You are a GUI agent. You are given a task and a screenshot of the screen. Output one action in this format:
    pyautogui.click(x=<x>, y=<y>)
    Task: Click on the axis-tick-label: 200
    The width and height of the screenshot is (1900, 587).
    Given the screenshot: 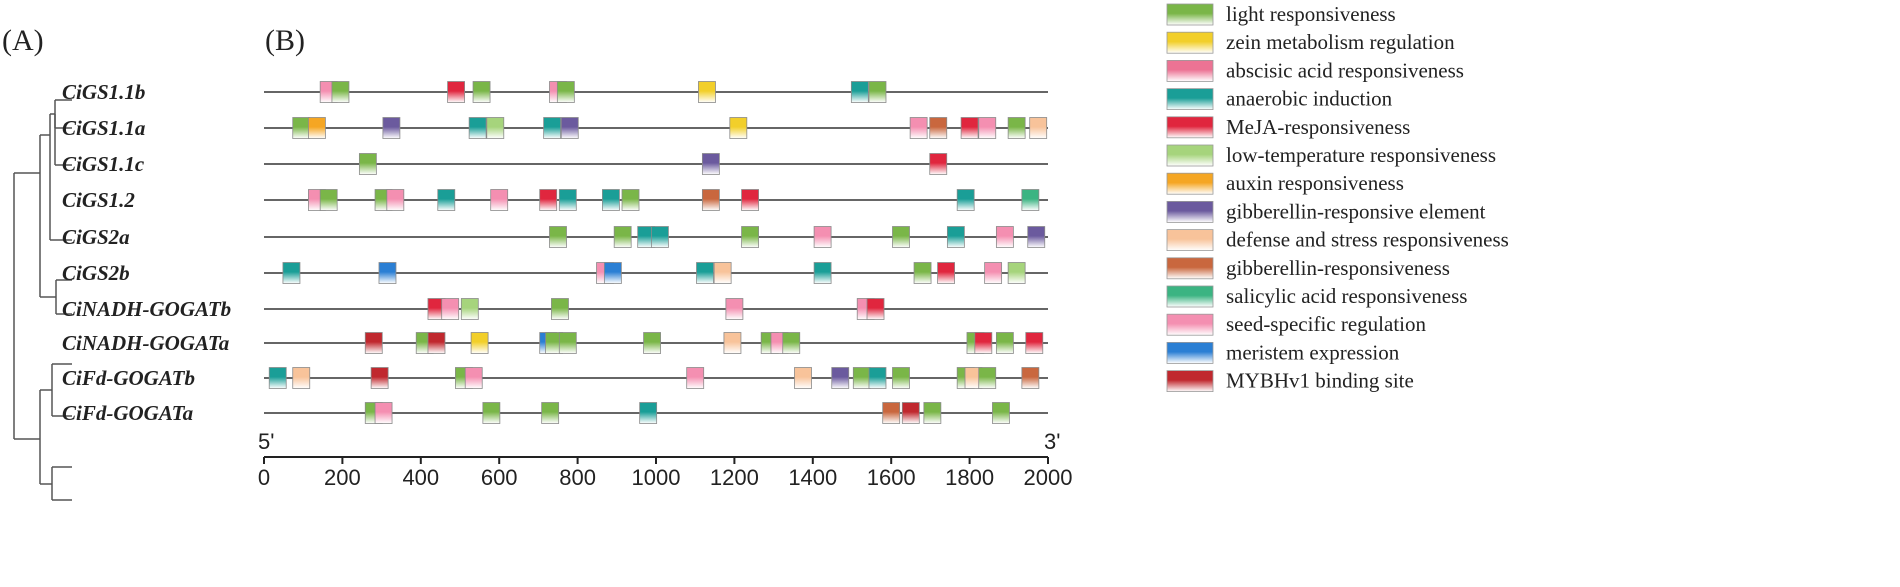 What is the action you would take?
    pyautogui.click(x=342, y=477)
    